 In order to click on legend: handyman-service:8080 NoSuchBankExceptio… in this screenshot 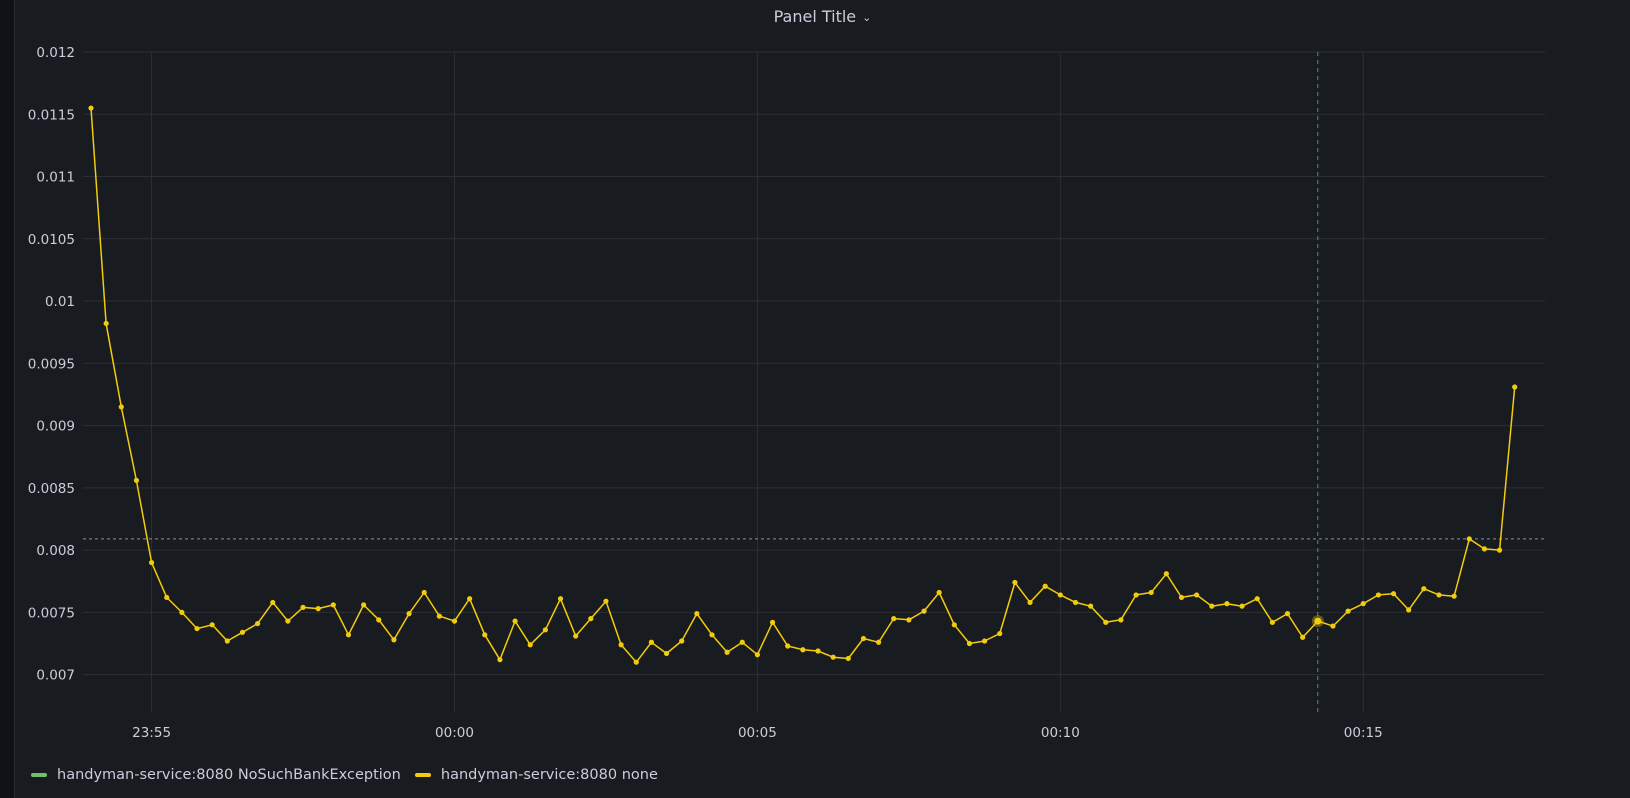, I will do `click(344, 775)`.